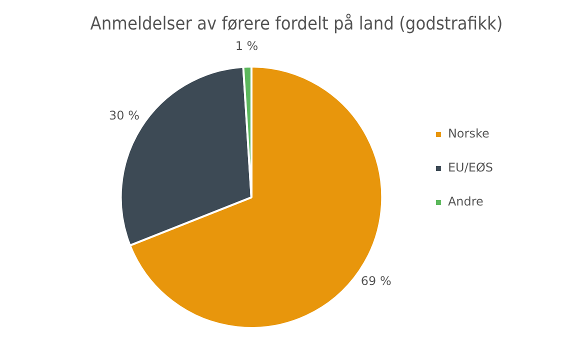 The width and height of the screenshot is (563, 343). Describe the element at coordinates (466, 201) in the screenshot. I see `legend-label: Andre` at that location.